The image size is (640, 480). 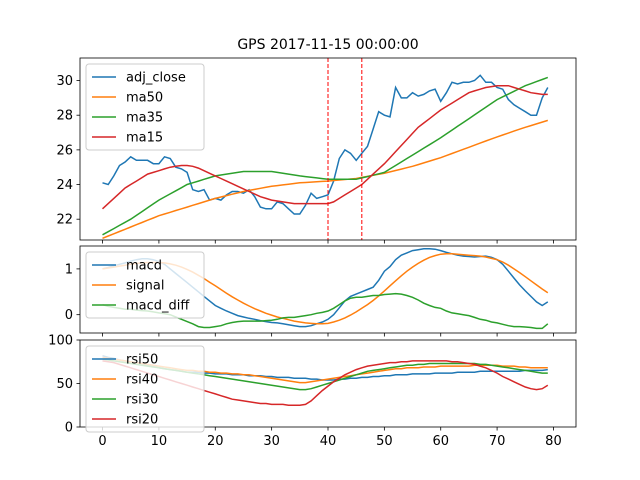 I want to click on y-tick-label: 100, so click(x=60, y=341).